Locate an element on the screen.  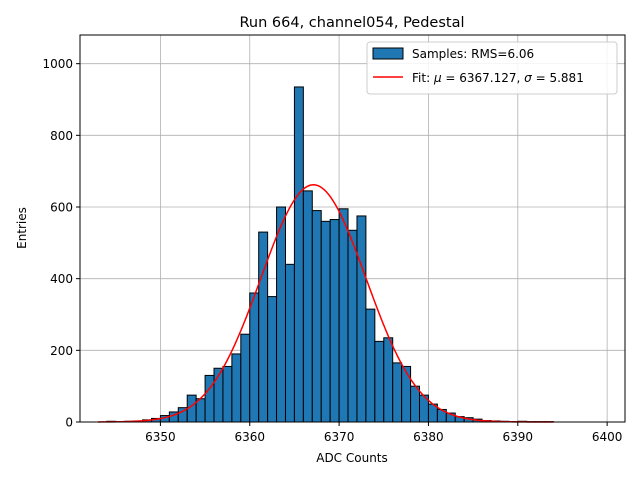
y-tick-label: 1000 is located at coordinates (57, 64).